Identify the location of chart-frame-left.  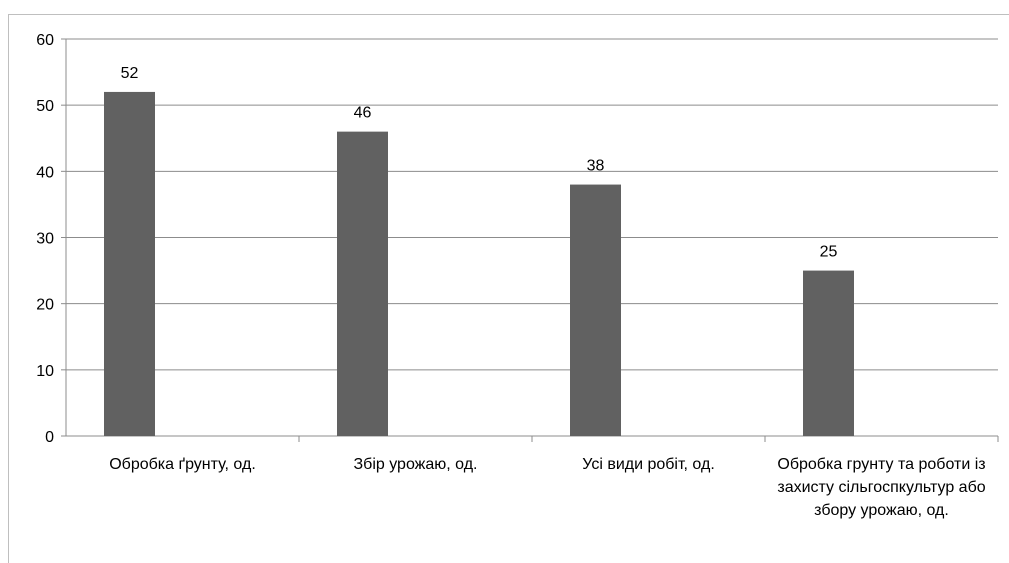
(8, 288).